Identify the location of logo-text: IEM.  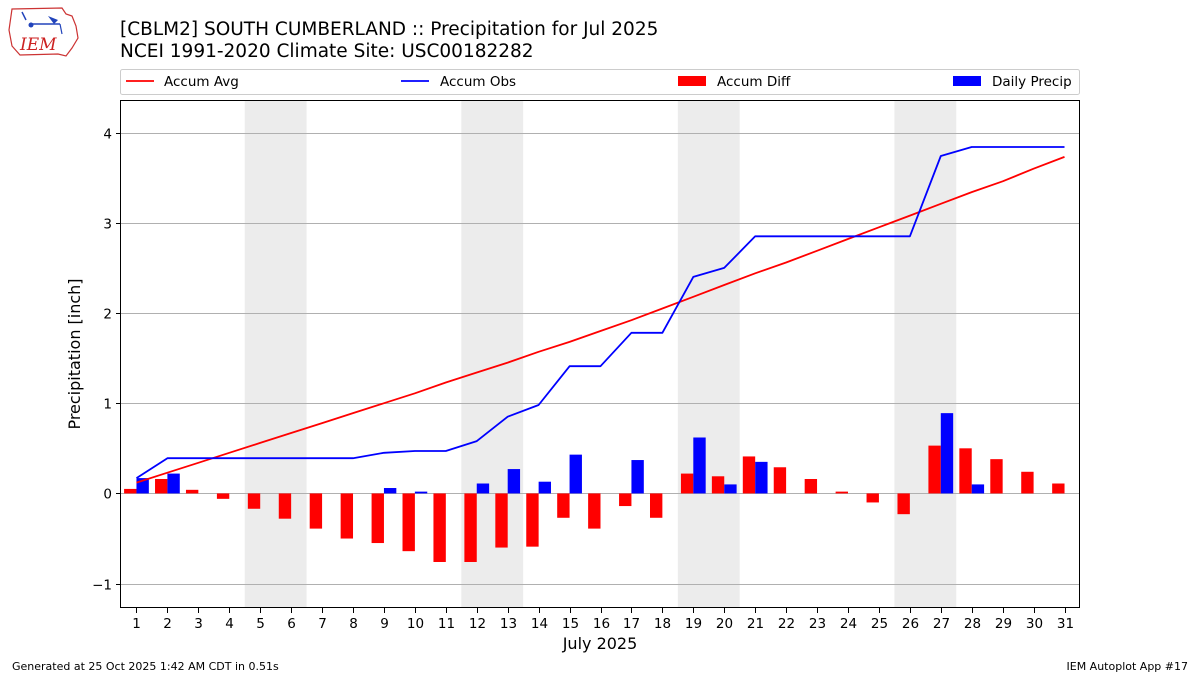
(38, 45).